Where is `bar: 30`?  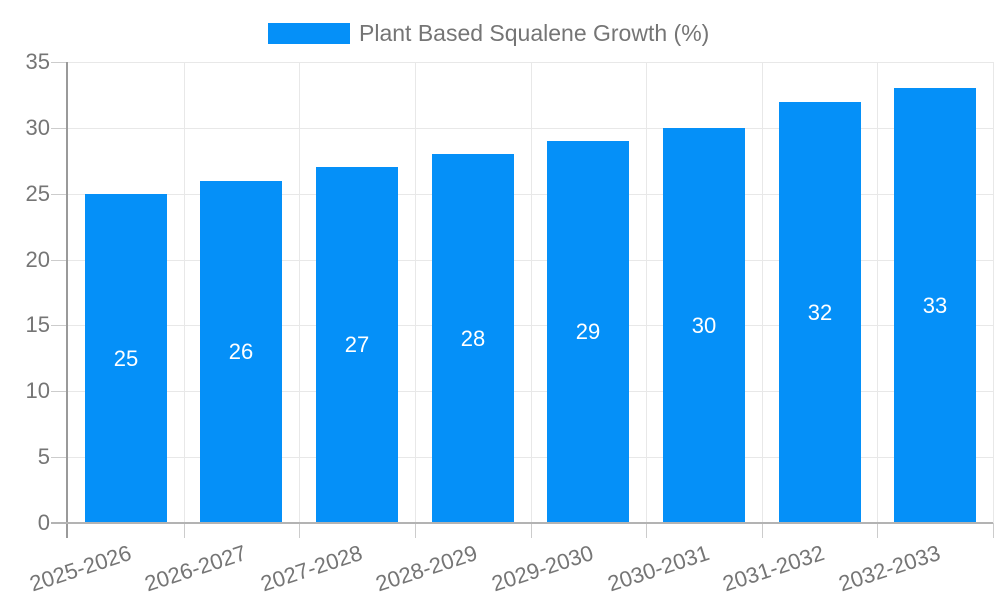
bar: 30 is located at coordinates (704, 325).